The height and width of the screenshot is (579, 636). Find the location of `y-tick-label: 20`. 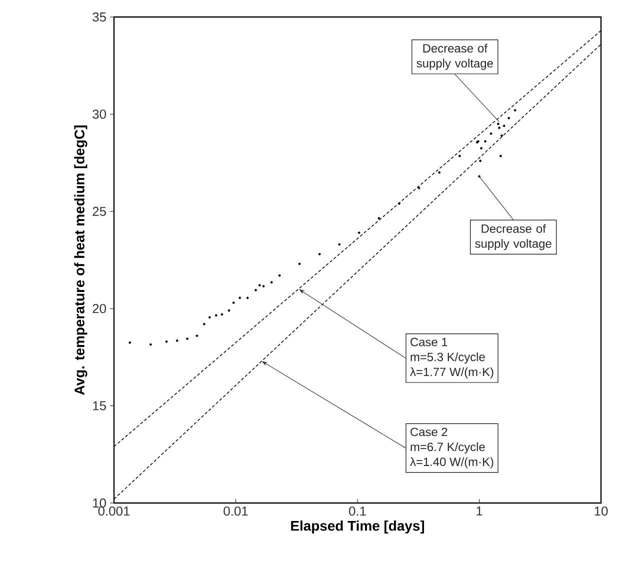

y-tick-label: 20 is located at coordinates (99, 309).